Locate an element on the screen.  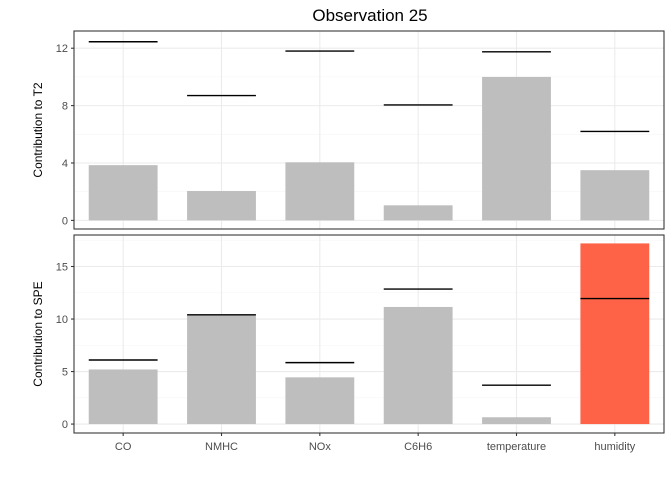
x-tick-label: NOx is located at coordinates (320, 447).